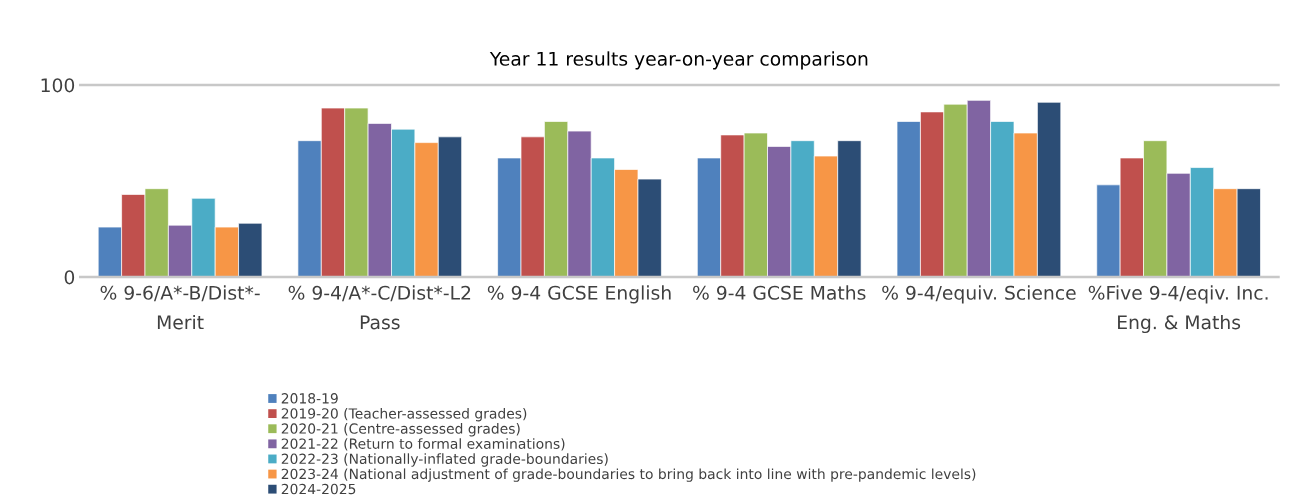 This screenshot has height=500, width=1294. What do you see at coordinates (628, 475) in the screenshot?
I see `legend-label: 2023-24 (National adjustment of grade-boundaries to bring back into line with pre-pandemic levels)` at bounding box center [628, 475].